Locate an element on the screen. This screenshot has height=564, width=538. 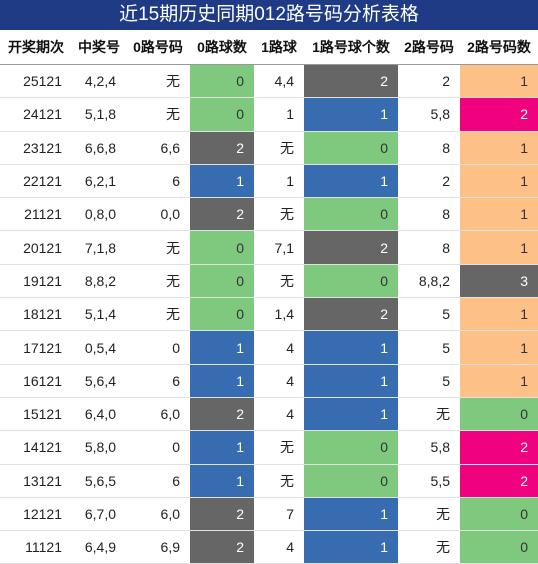
table-row: 25121 4,2,4 无 0 4,4 2 2 1 is located at coordinates (269, 81).